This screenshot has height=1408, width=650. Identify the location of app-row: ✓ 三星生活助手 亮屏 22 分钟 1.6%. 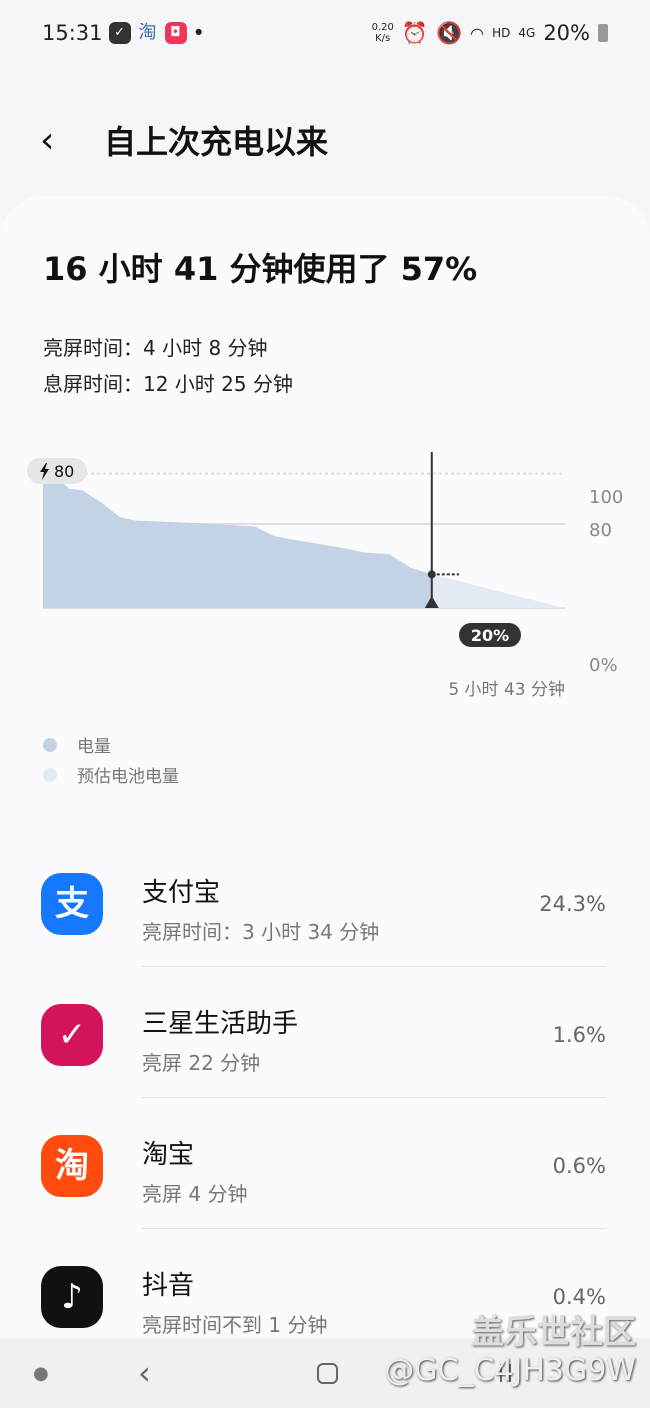
(325, 1032).